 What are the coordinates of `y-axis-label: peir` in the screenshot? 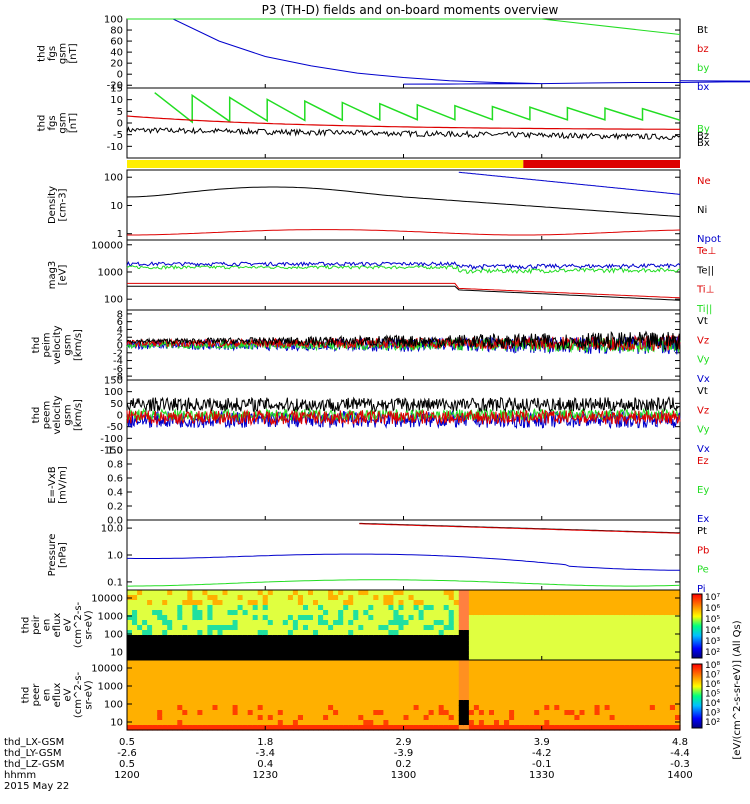 It's located at (36, 624).